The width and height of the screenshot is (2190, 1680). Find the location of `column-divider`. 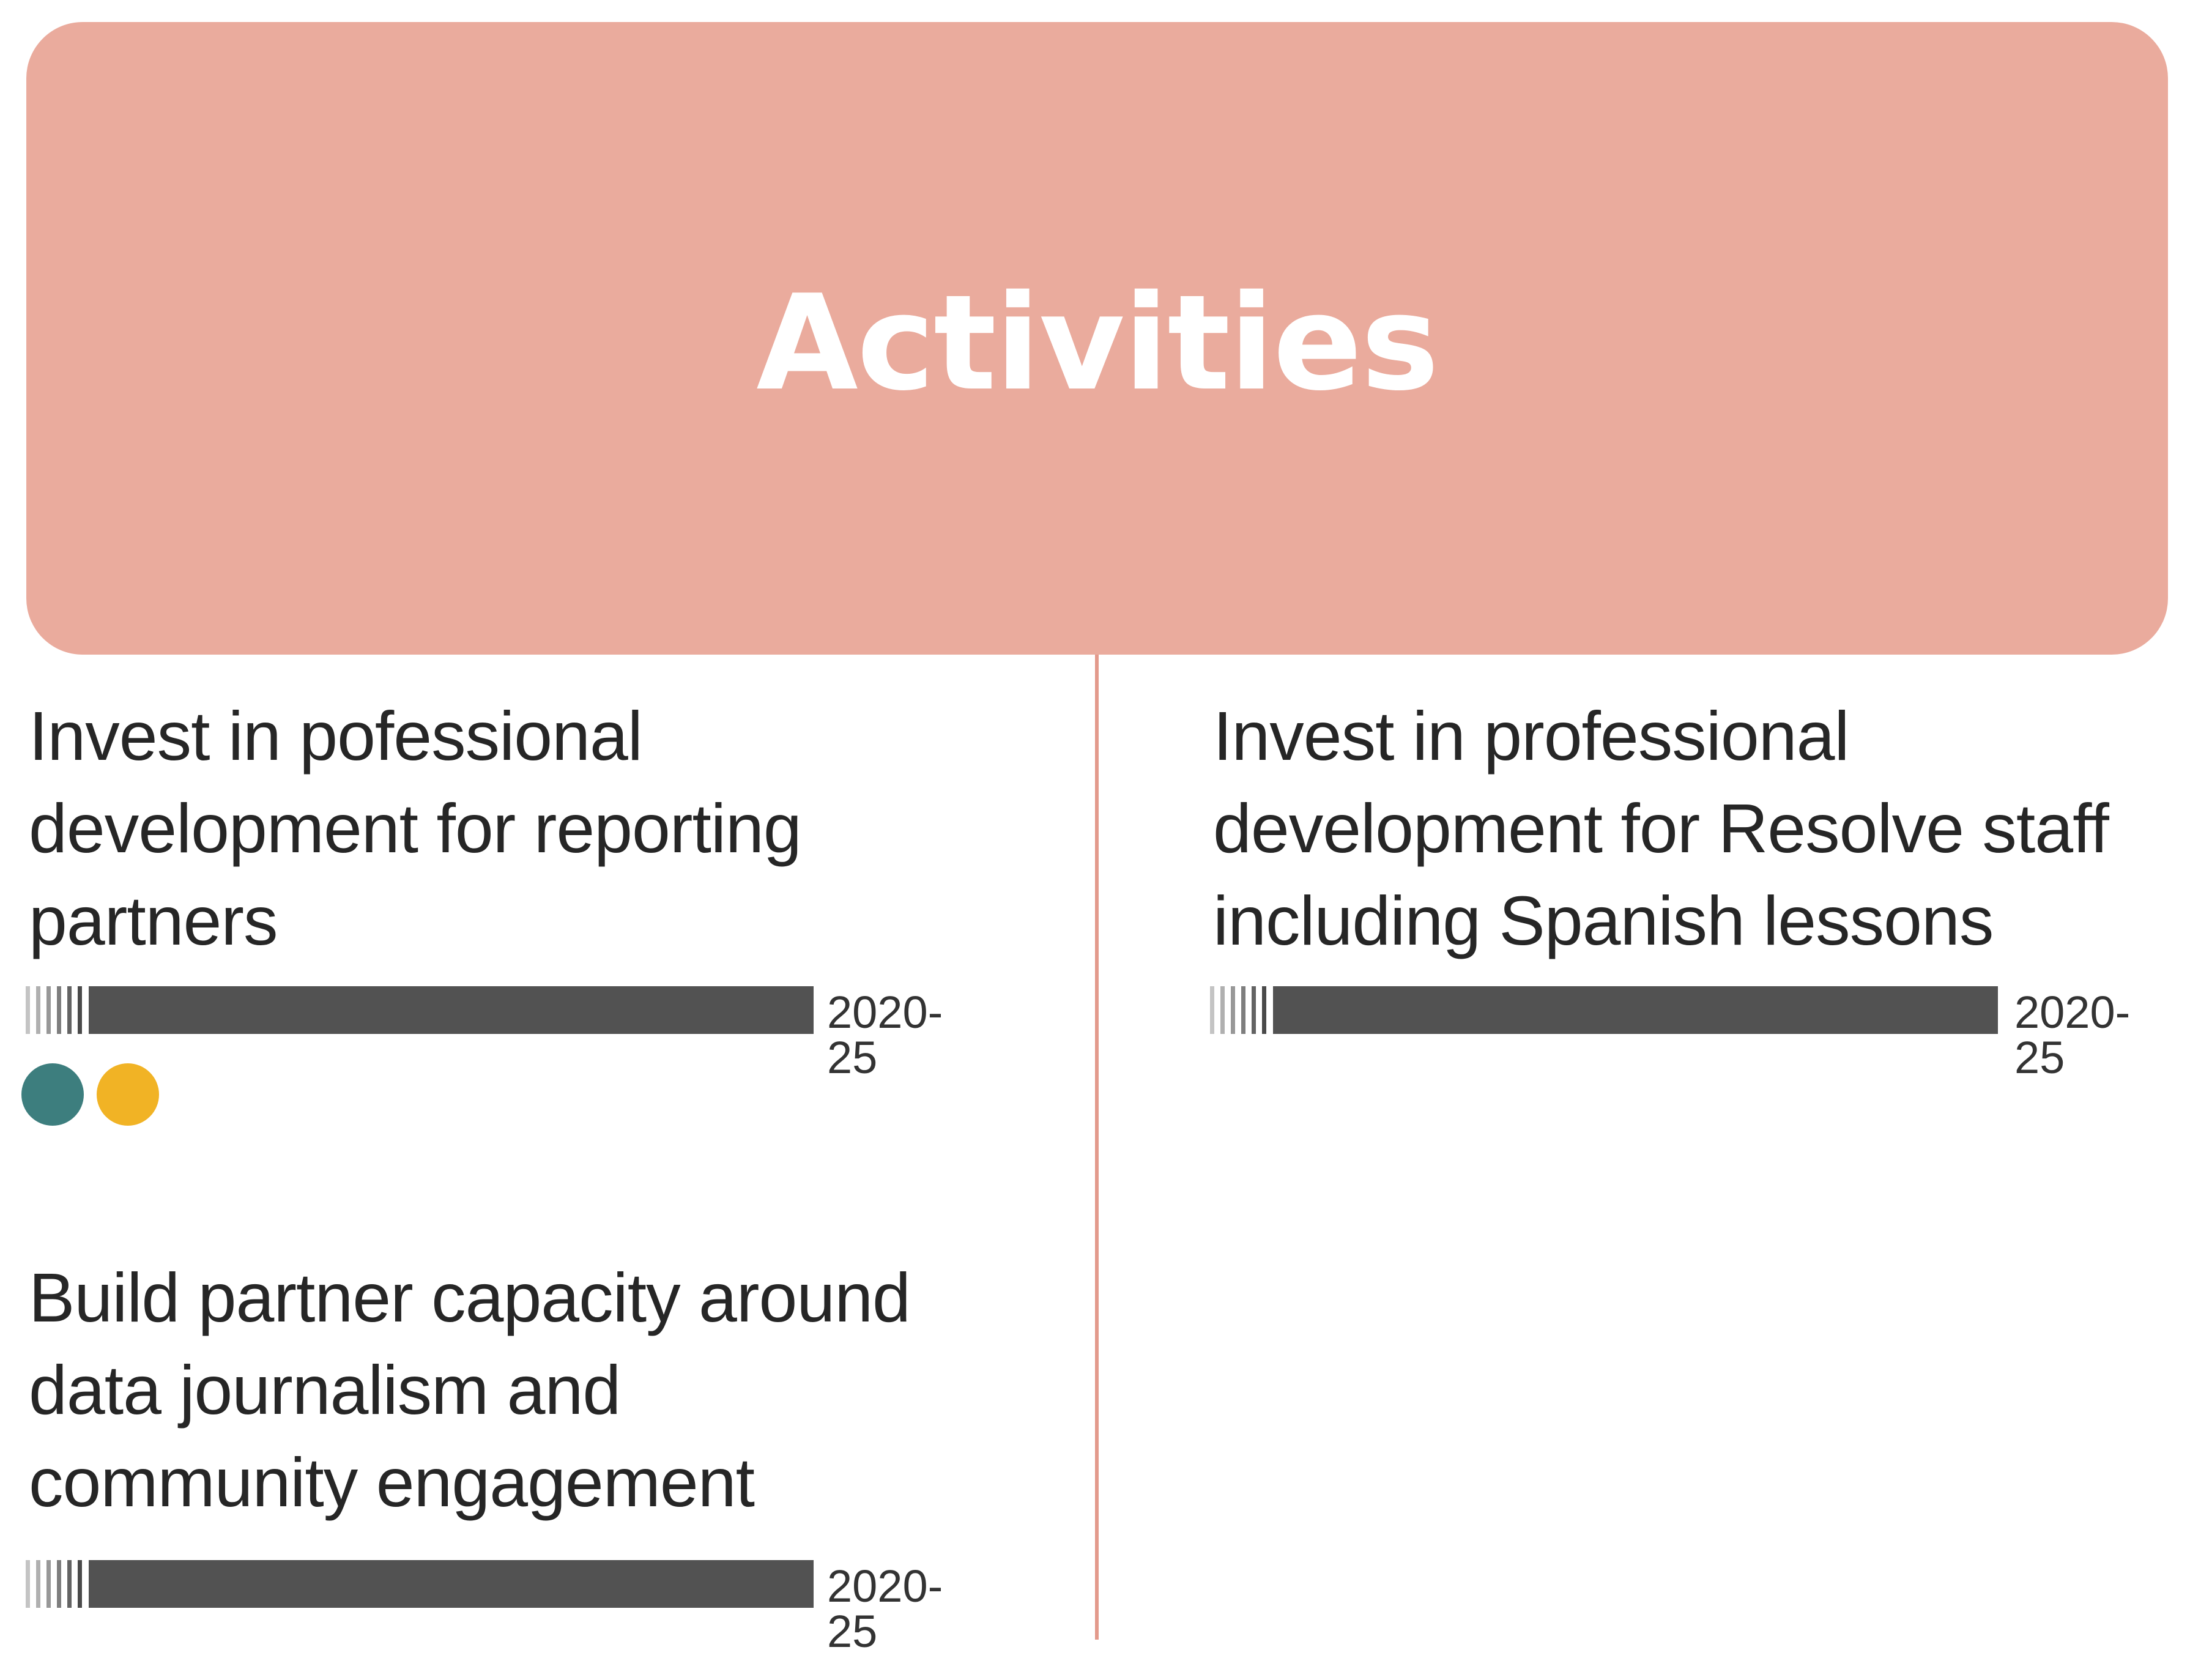

column-divider is located at coordinates (1097, 1147).